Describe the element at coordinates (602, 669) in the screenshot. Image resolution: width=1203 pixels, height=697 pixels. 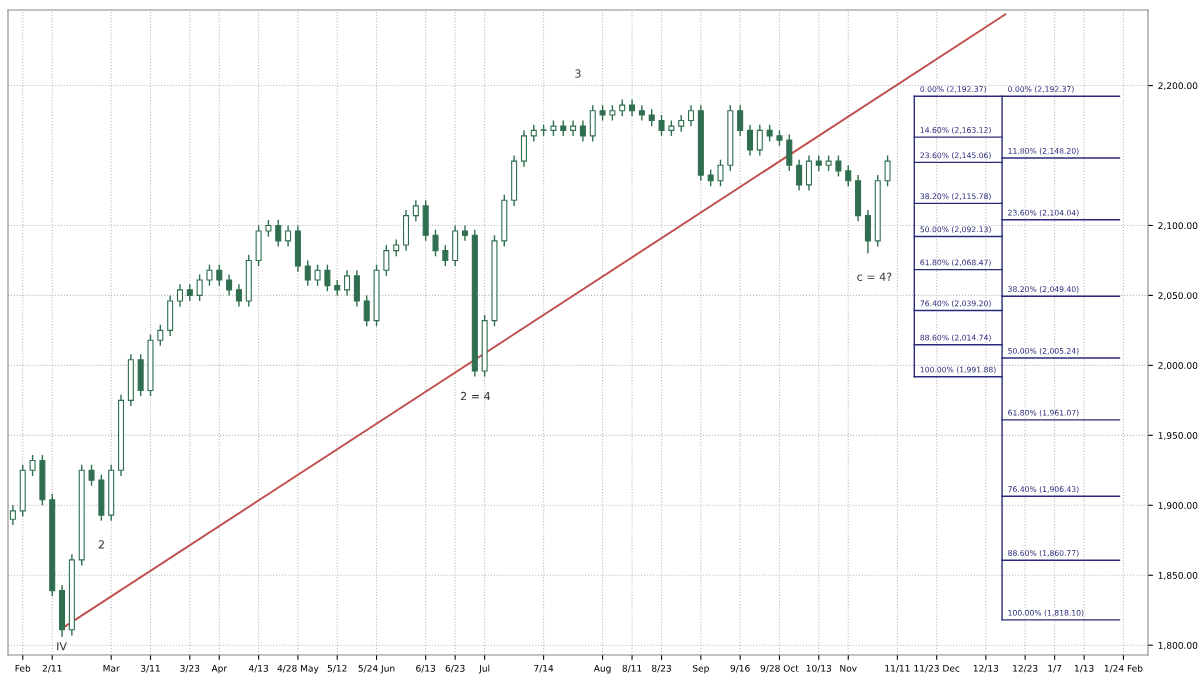
I see `x-tick-label: Aug` at that location.